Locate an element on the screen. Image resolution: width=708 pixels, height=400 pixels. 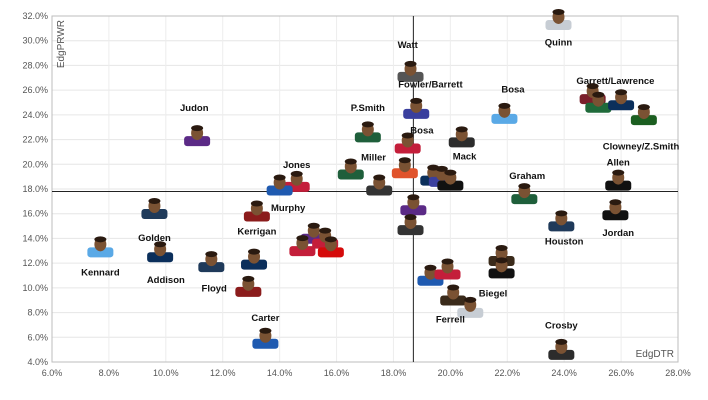
player-label: Carter is located at coordinates (265, 318).